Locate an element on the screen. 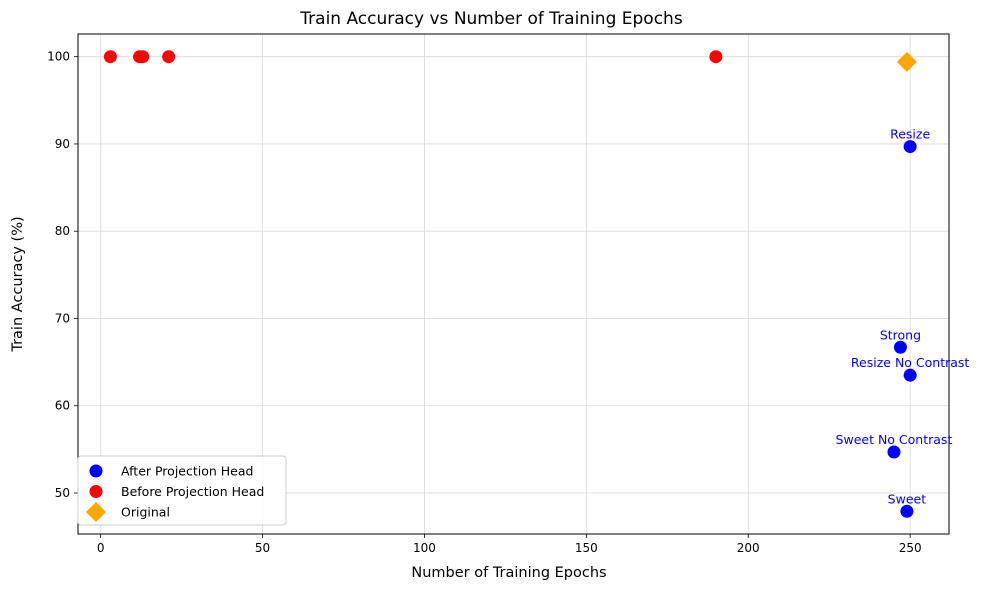  y-tick-label: 70 is located at coordinates (62, 318).